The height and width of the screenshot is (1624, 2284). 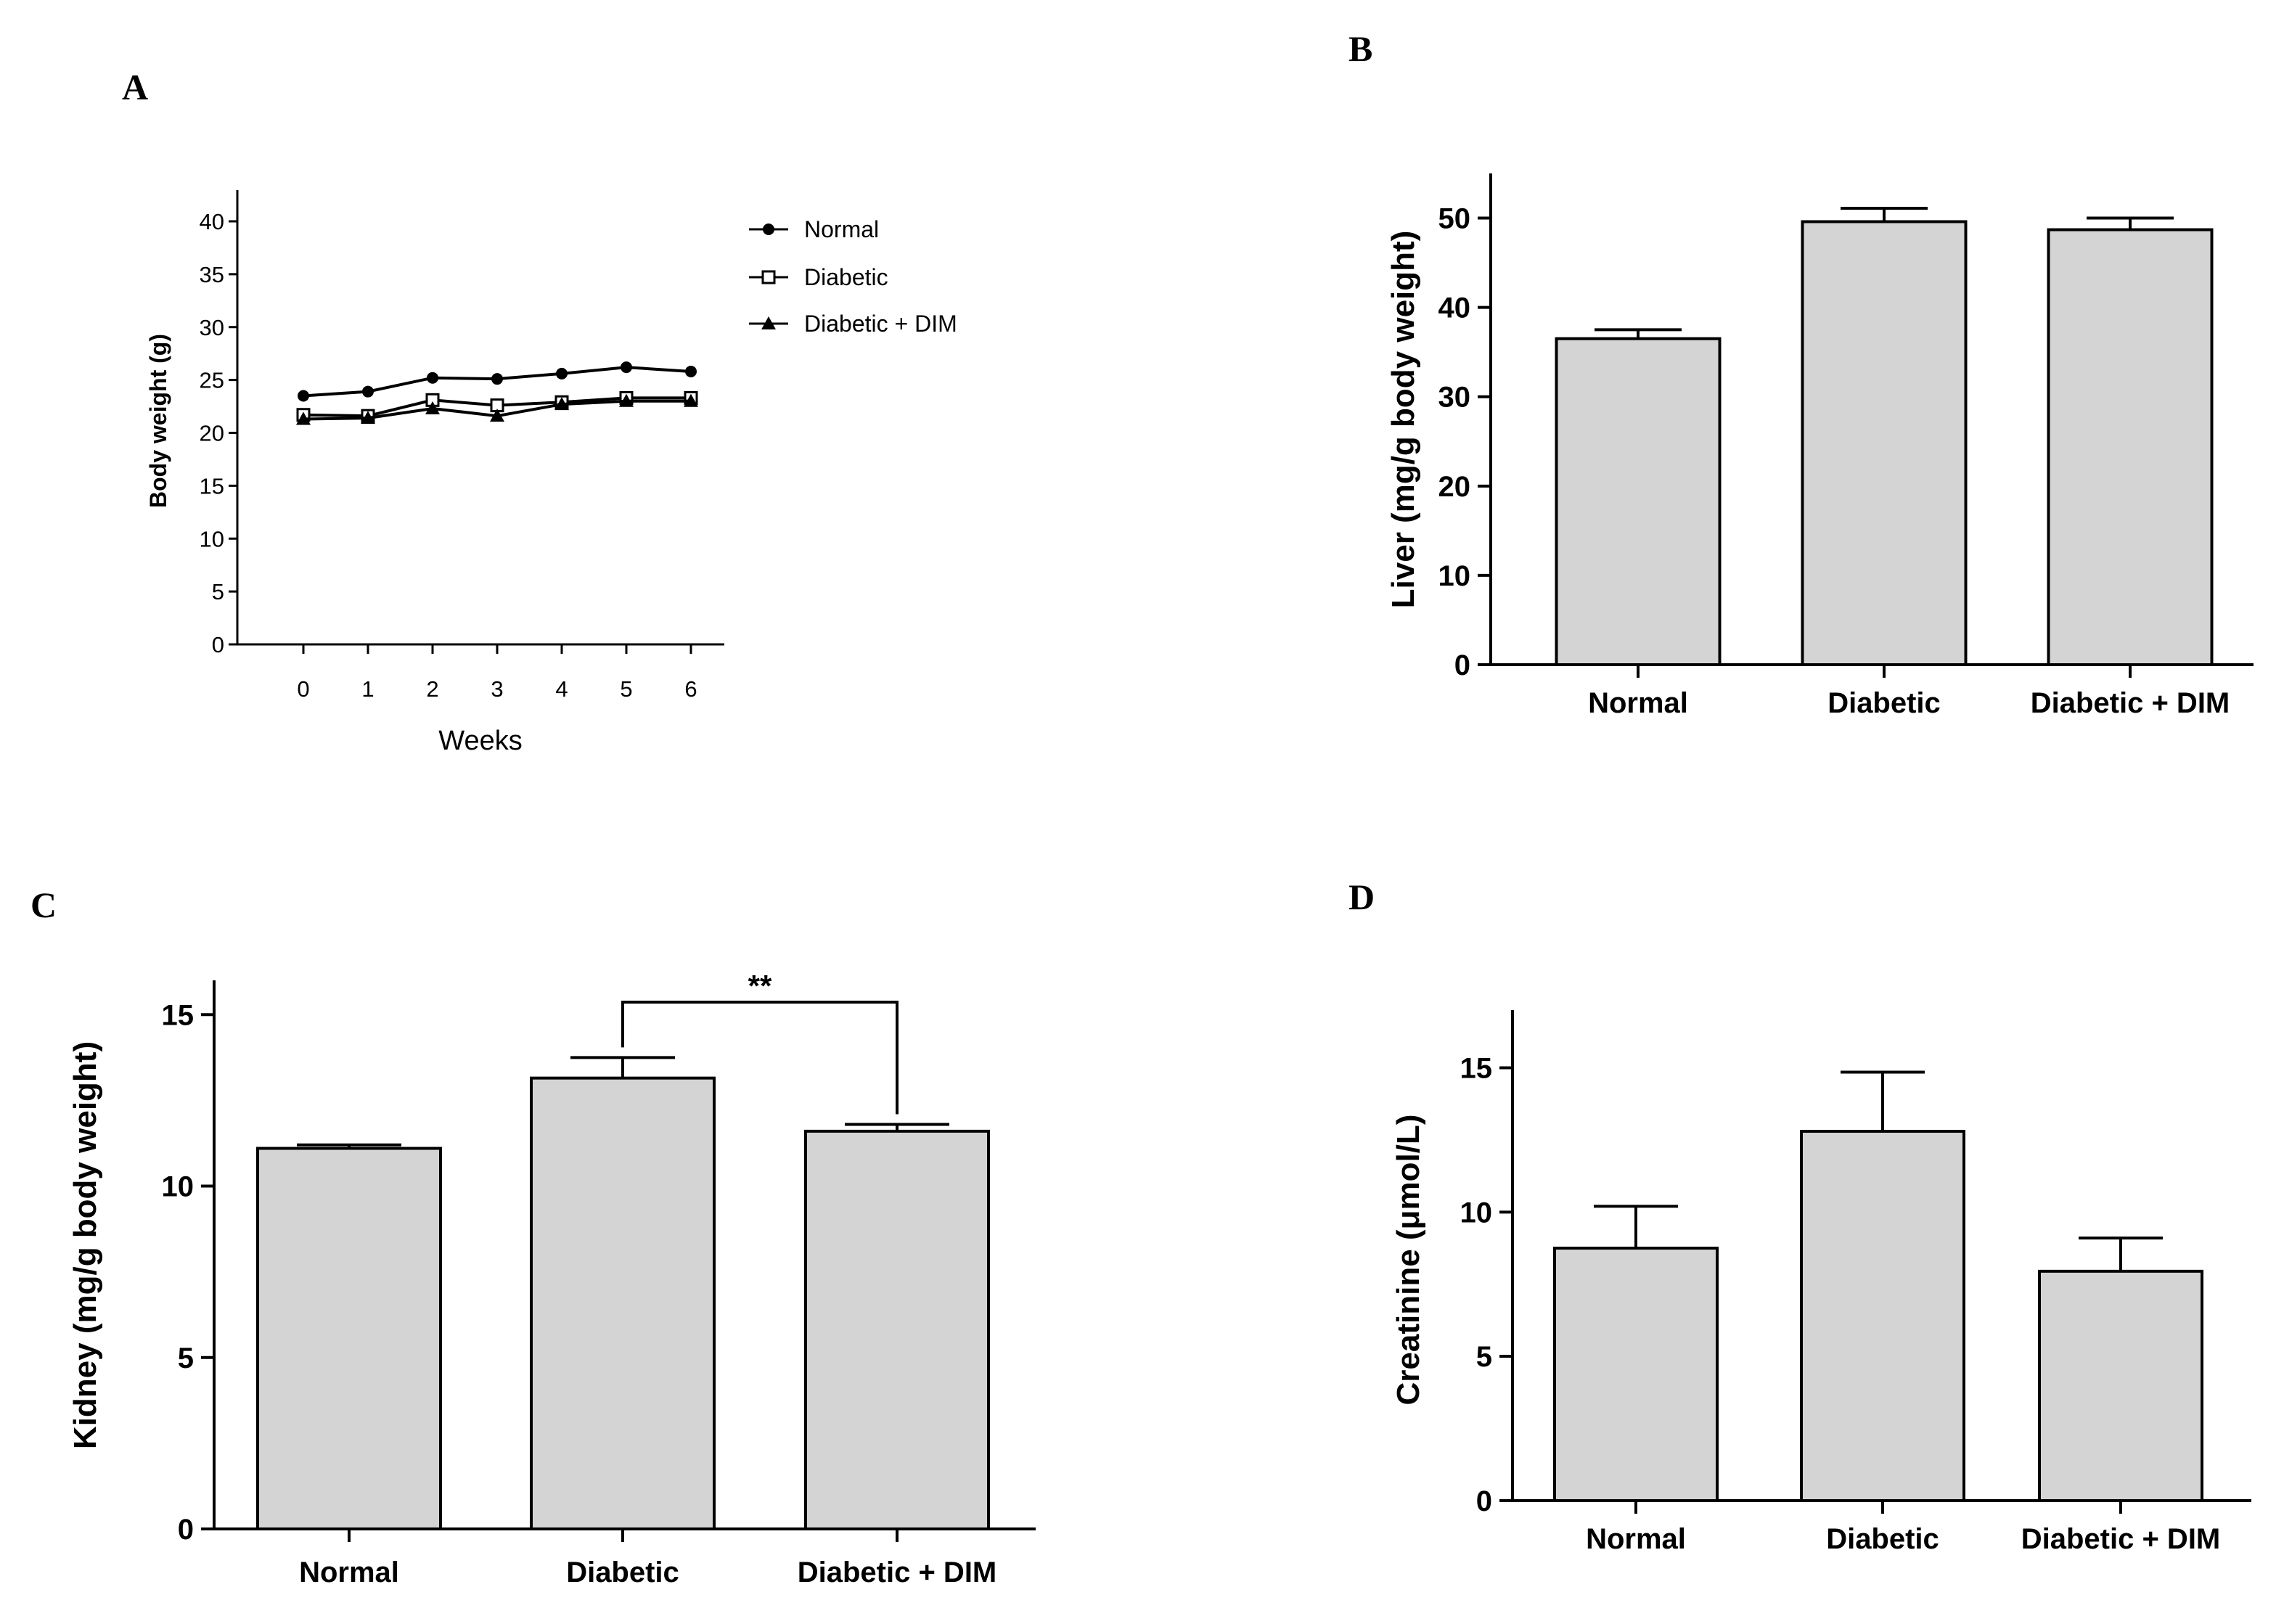 What do you see at coordinates (561, 689) in the screenshot?
I see `x-tick-label: 4` at bounding box center [561, 689].